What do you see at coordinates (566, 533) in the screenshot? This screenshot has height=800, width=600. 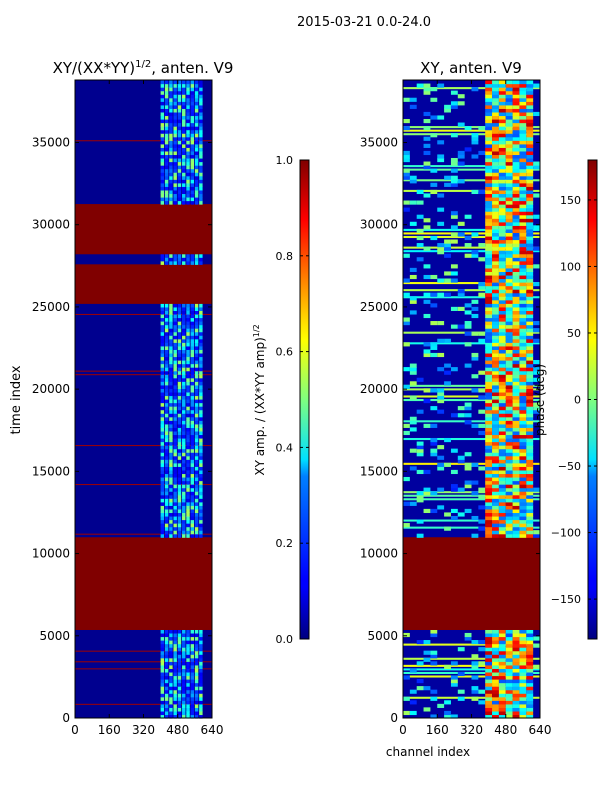 I see `colorbar-tick-label: −100` at bounding box center [566, 533].